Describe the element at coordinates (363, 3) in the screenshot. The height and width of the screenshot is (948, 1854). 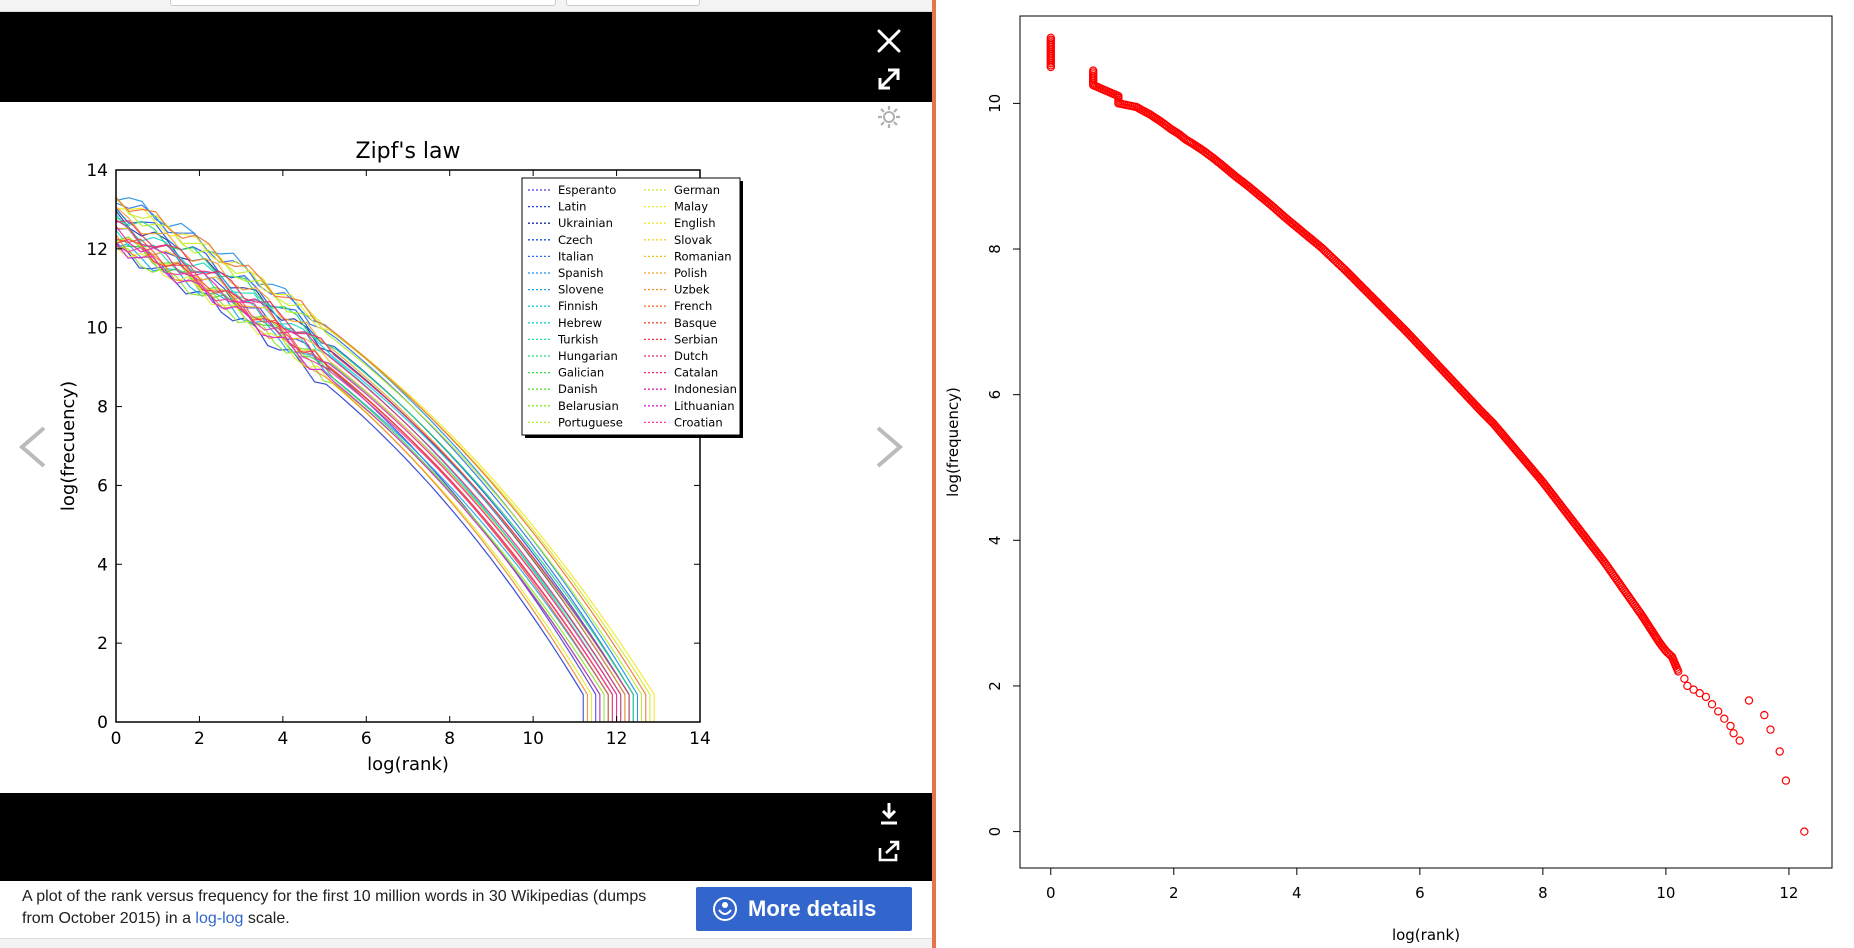
I see `toolbar-field` at that location.